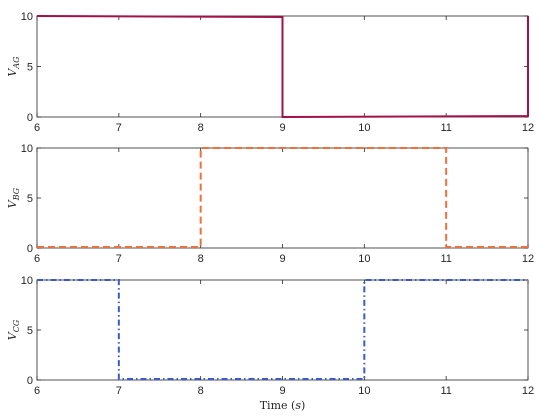  Describe the element at coordinates (13, 66) in the screenshot. I see `y-axis-title-1: VAG` at that location.